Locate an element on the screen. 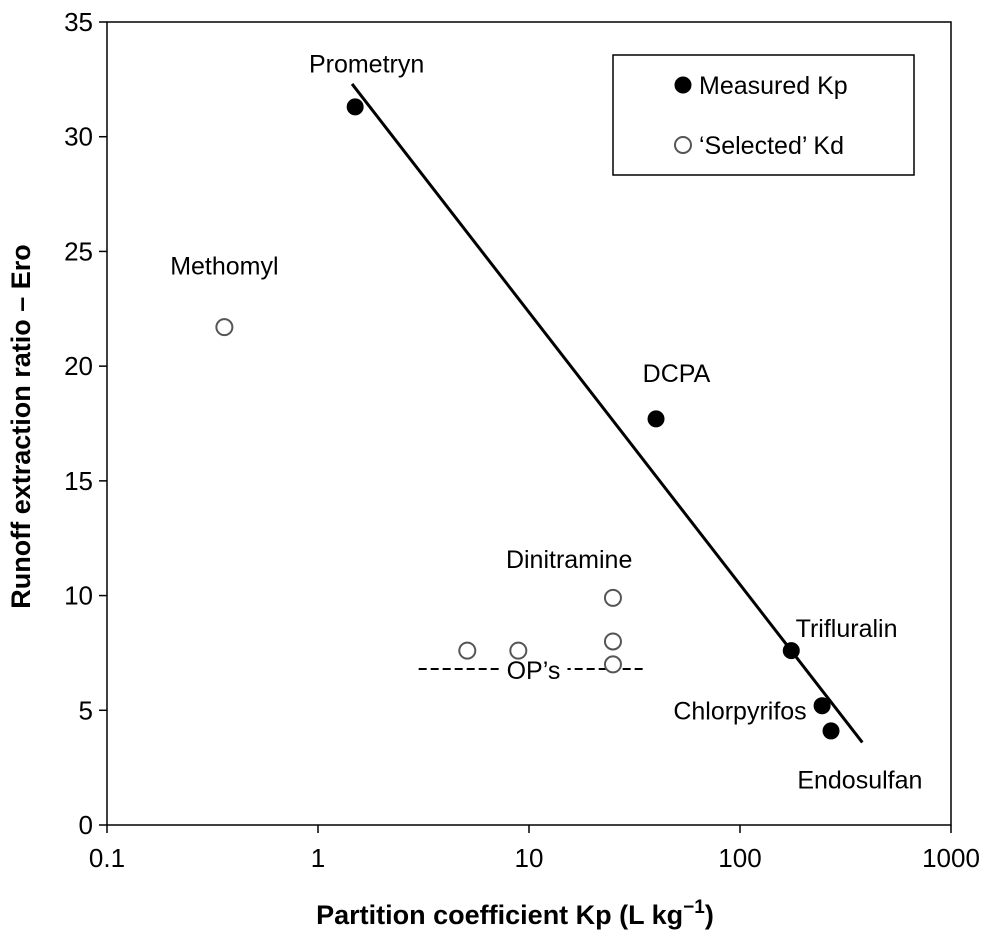  point-annotation: Trifluralin is located at coordinates (847, 629).